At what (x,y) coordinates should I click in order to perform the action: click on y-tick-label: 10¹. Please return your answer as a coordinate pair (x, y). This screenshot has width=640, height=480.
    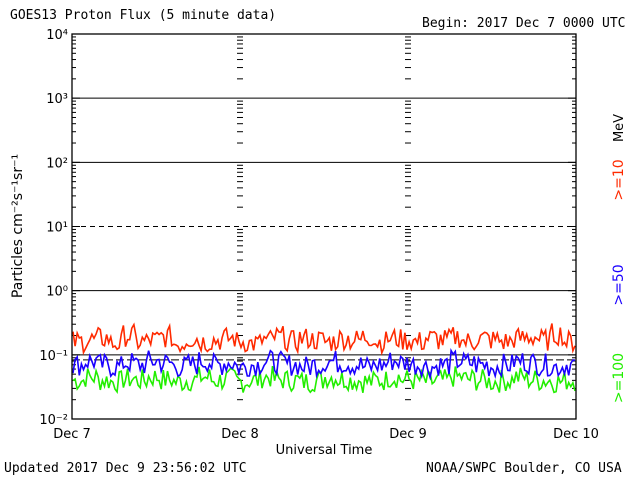
    Looking at the image, I should click on (57, 228).